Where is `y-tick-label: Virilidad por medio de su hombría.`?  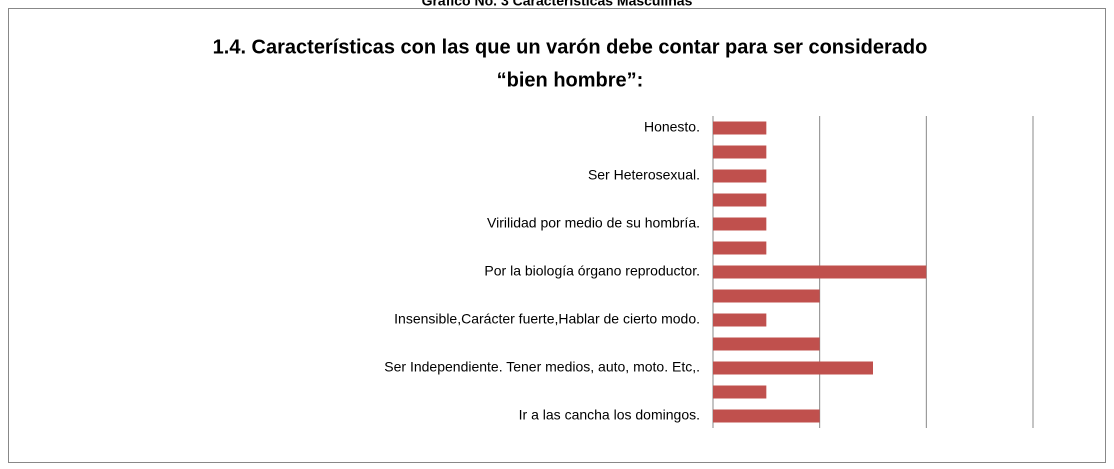 y-tick-label: Virilidad por medio de su hombría. is located at coordinates (593, 223).